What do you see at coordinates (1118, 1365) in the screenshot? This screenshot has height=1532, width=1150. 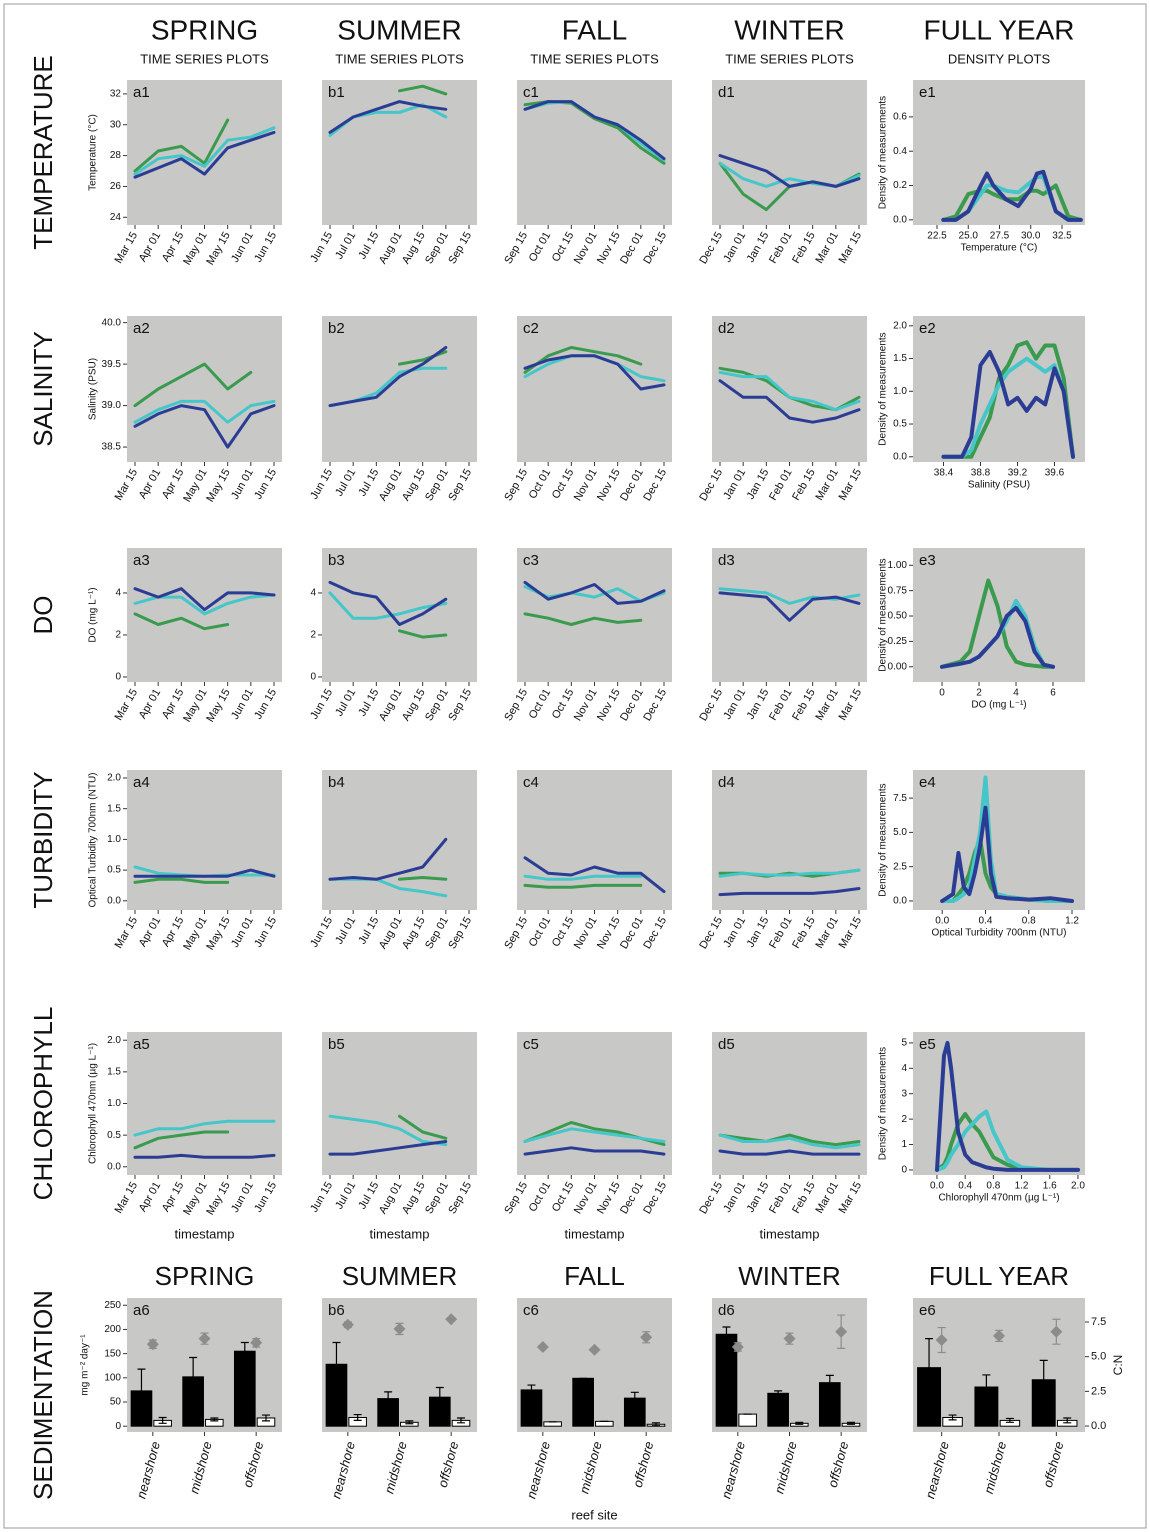 I see `y2-axis-label: C:N` at bounding box center [1118, 1365].